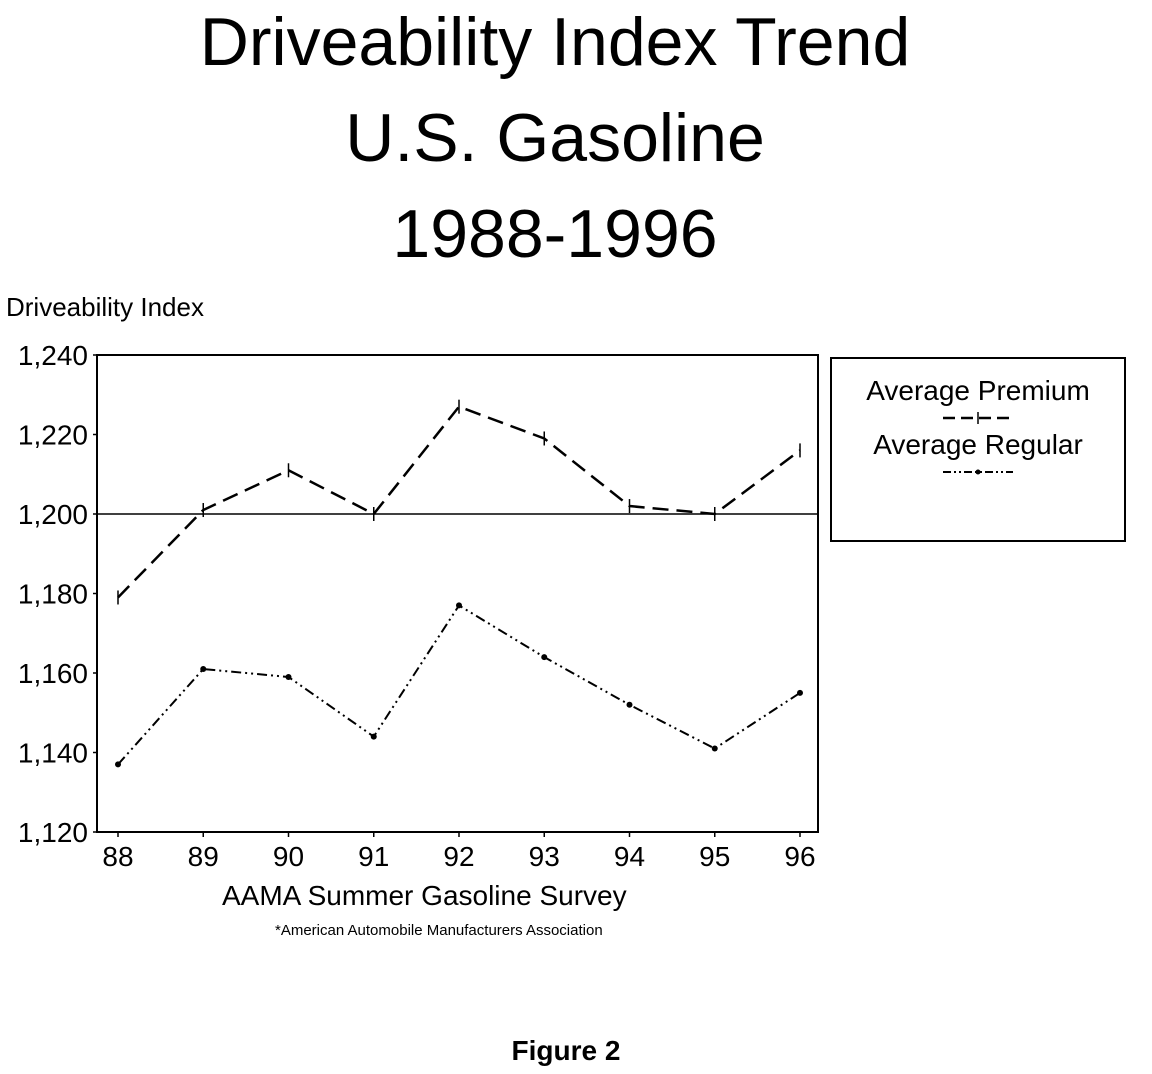 Image resolution: width=1152 pixels, height=1074 pixels. Describe the element at coordinates (53, 355) in the screenshot. I see `y-tick-label: 1,240` at that location.